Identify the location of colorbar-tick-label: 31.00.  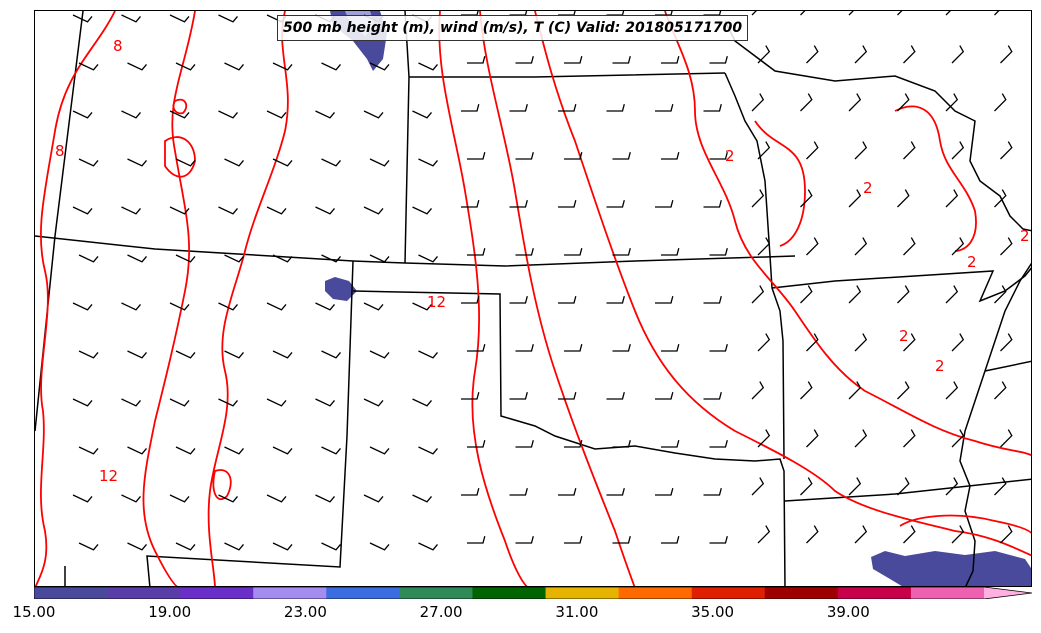
(576, 612).